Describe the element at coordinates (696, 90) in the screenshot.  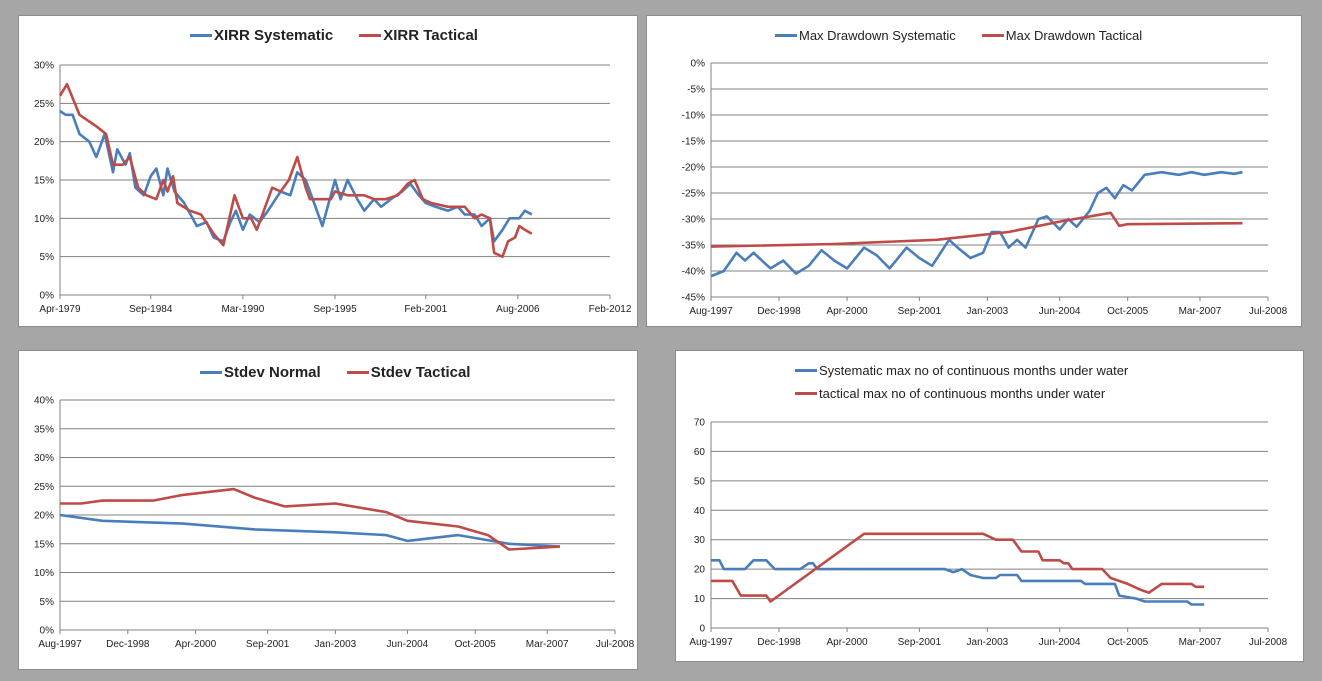
I see `y-tick-label: -5%` at that location.